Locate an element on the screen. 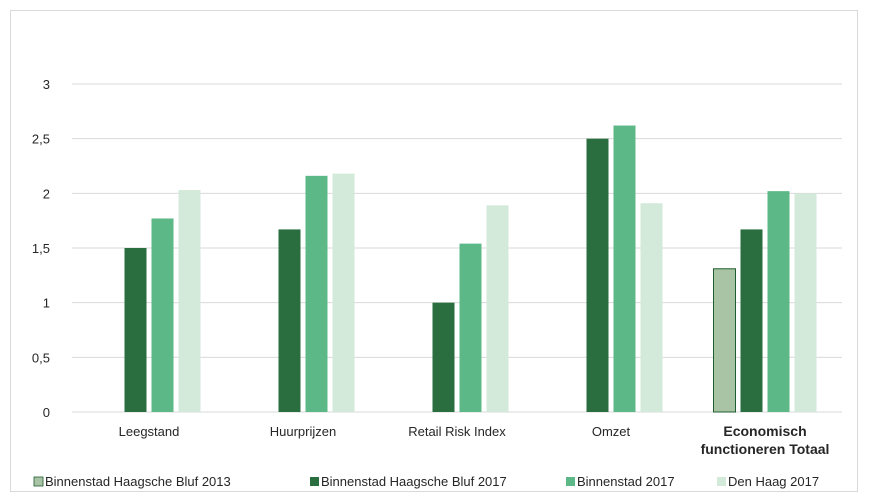 This screenshot has height=500, width=870. y-tick-label: 0,5 is located at coordinates (41, 357).